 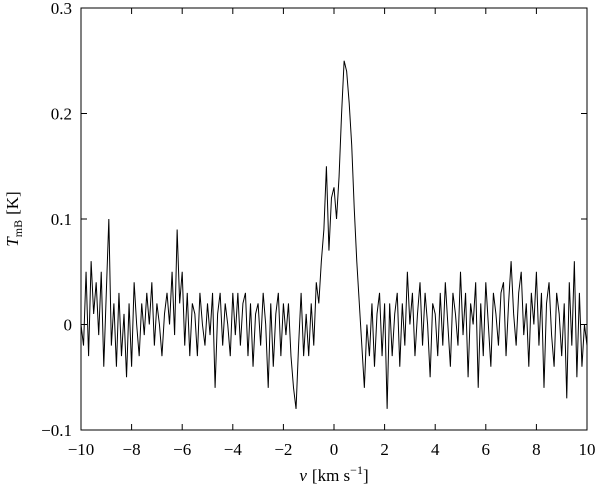 What do you see at coordinates (56, 430) in the screenshot?
I see `y-tick-label: −0.1` at bounding box center [56, 430].